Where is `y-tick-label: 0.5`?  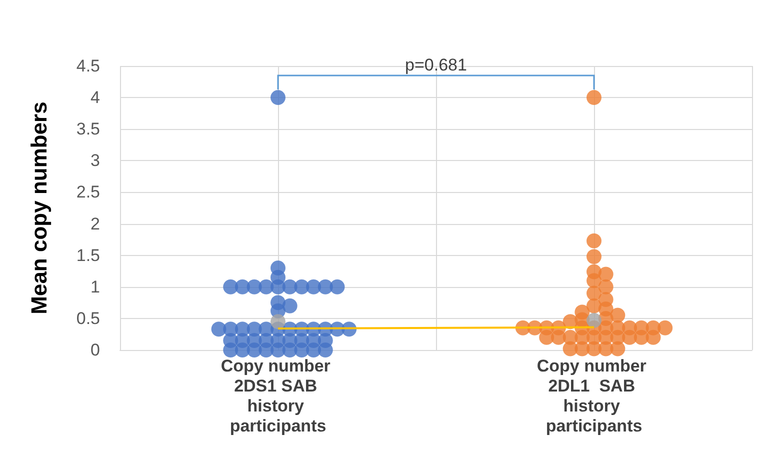 y-tick-label: 0.5 is located at coordinates (88, 318).